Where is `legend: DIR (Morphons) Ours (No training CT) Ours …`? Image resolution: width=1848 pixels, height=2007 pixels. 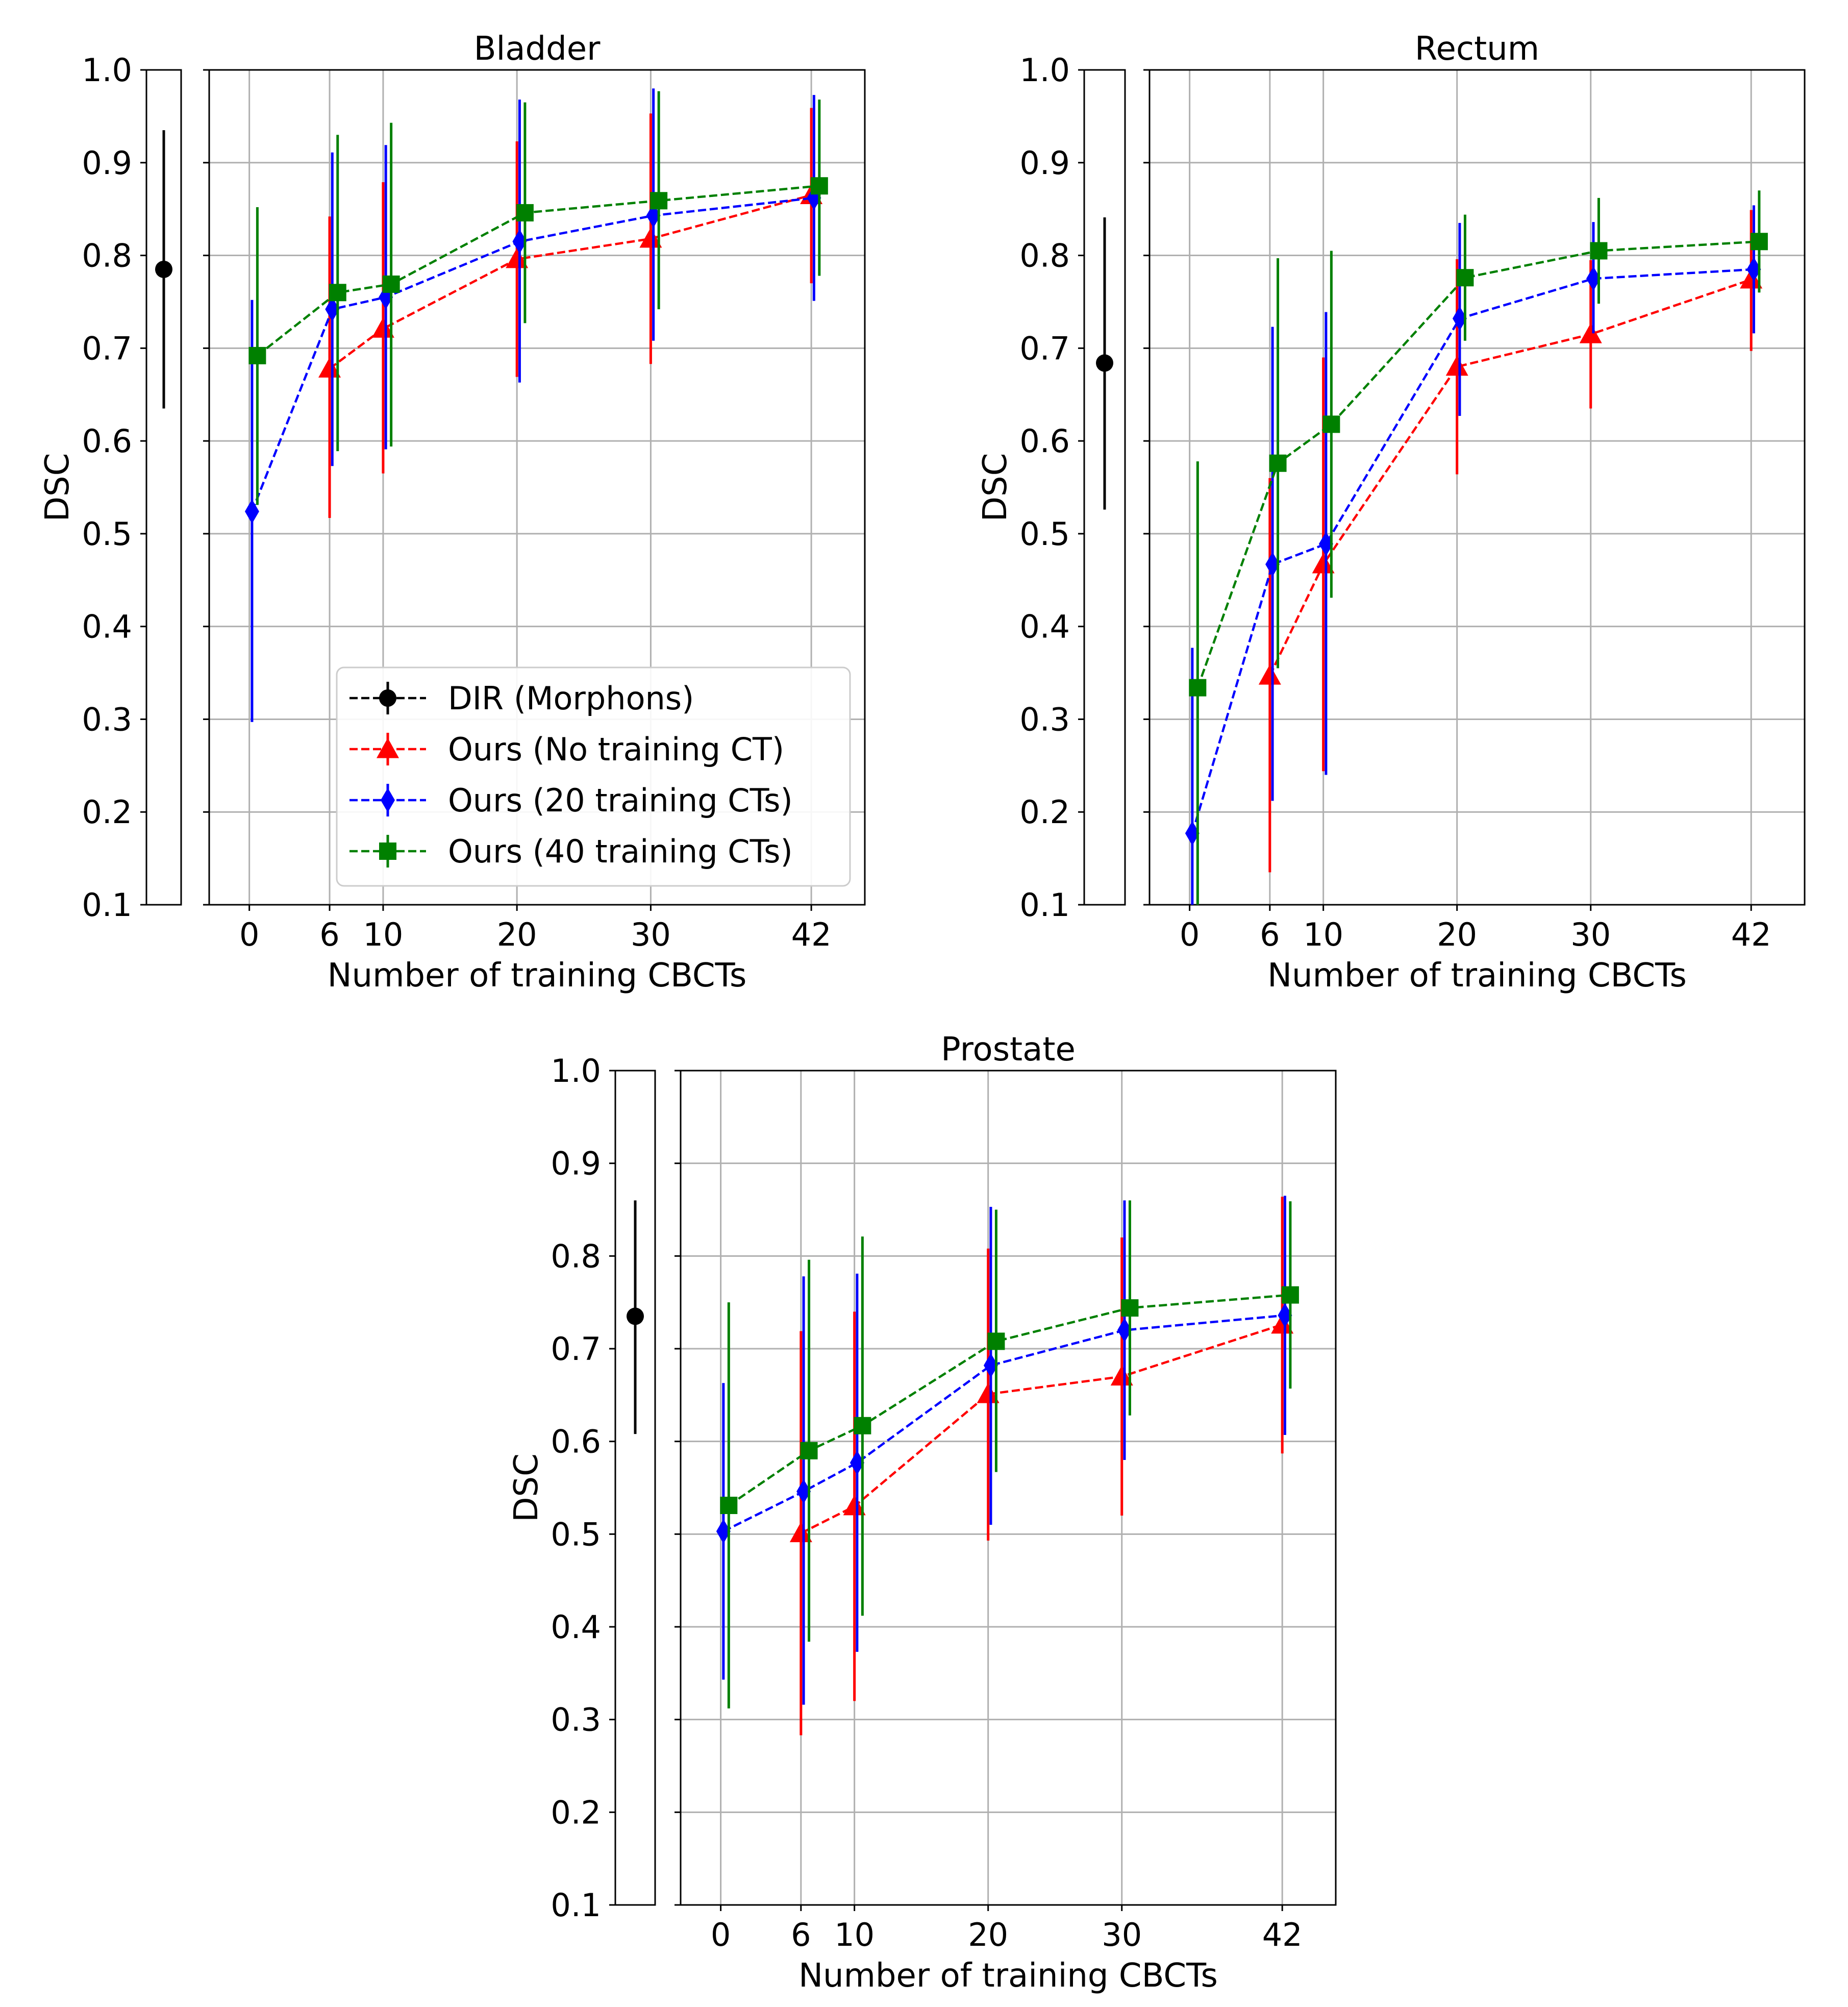
legend: DIR (Morphons) Ours (No training CT) Ours … is located at coordinates (594, 777).